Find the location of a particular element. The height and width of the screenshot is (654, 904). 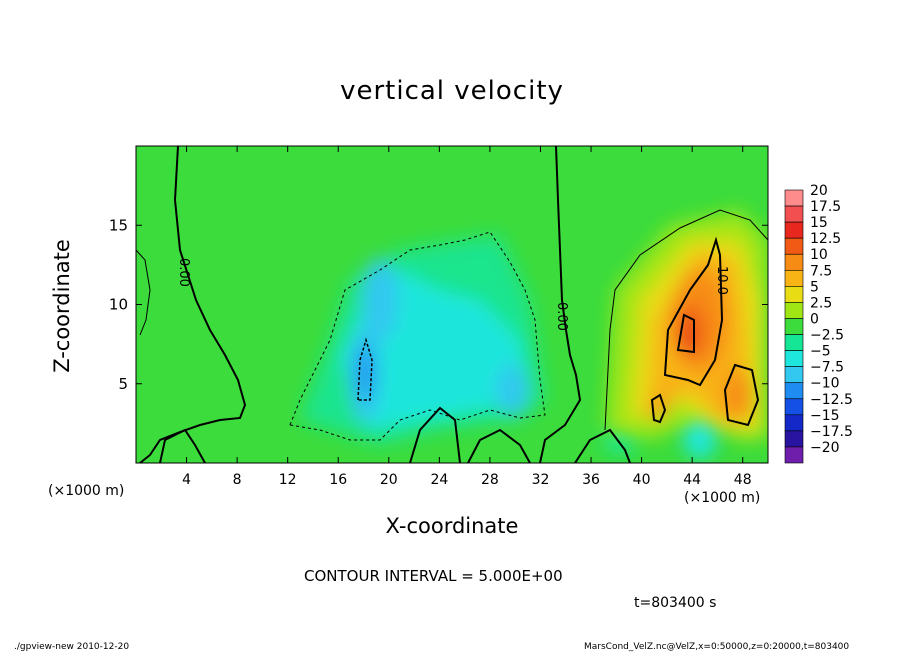

x-unit-left: (×1000 m) is located at coordinates (86, 491).